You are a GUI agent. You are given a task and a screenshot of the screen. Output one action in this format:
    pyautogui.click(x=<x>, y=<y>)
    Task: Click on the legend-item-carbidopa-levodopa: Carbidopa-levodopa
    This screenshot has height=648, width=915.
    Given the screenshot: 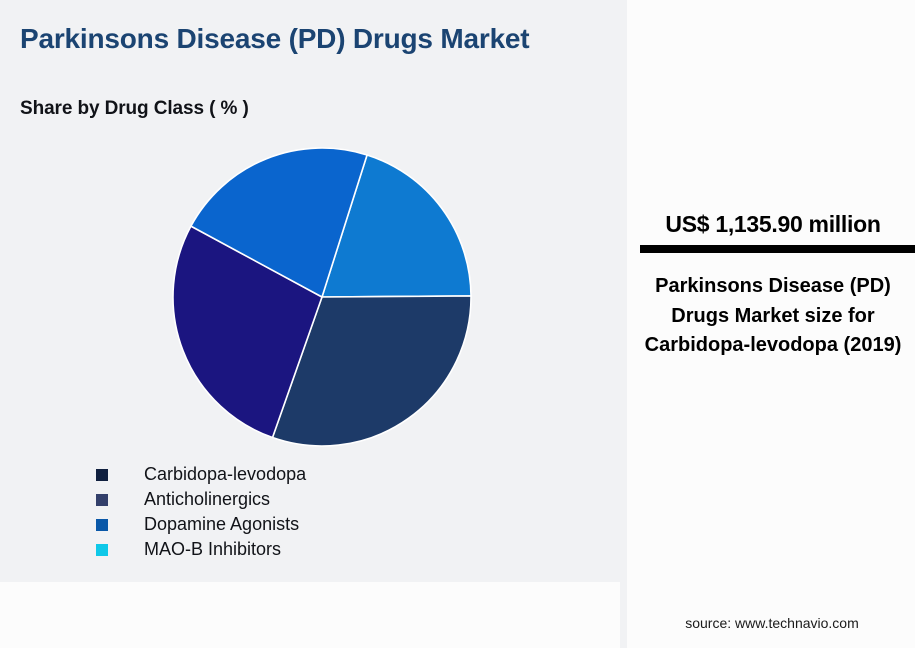 What is the action you would take?
    pyautogui.click(x=201, y=474)
    